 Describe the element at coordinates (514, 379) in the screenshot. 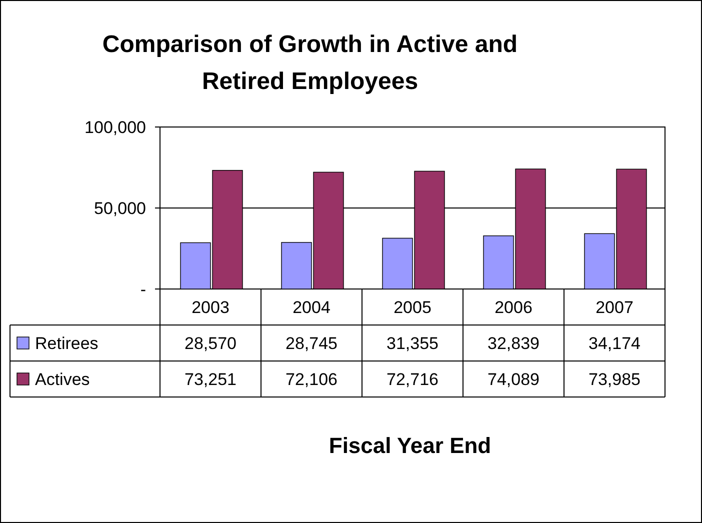

I see `data-label: 74,089` at that location.